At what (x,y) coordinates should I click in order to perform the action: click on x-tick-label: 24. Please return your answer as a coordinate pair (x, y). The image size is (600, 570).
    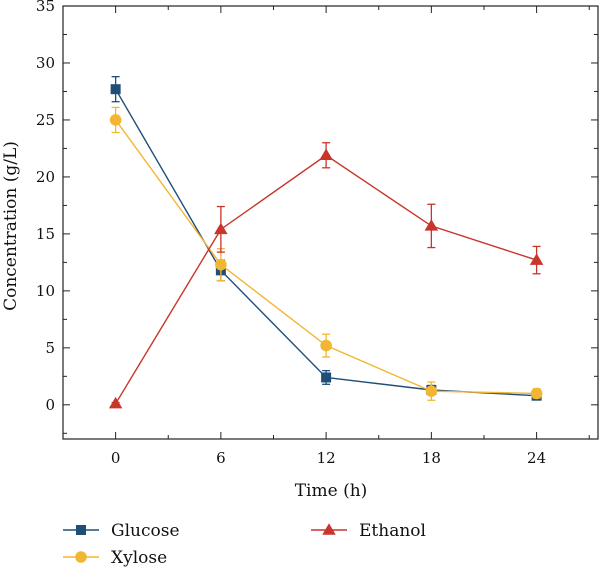
    Looking at the image, I should click on (536, 458).